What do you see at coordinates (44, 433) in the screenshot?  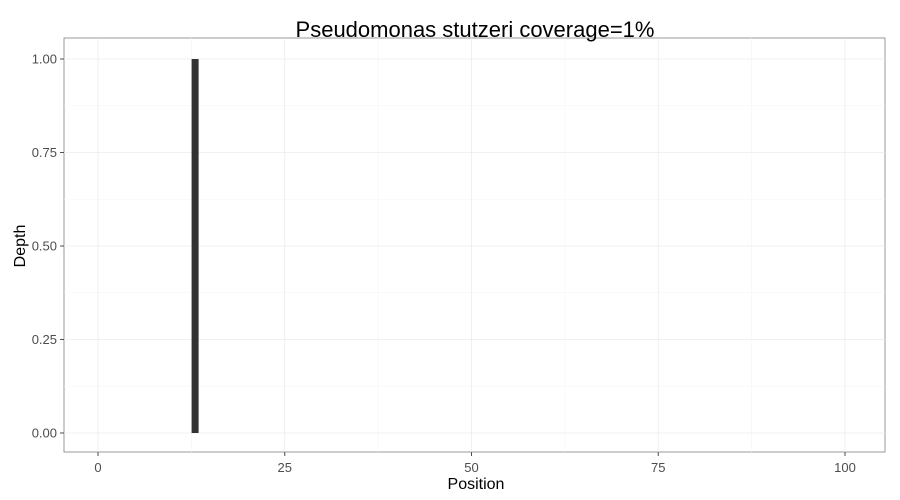 I see `y-tick-label: 0.00` at bounding box center [44, 433].